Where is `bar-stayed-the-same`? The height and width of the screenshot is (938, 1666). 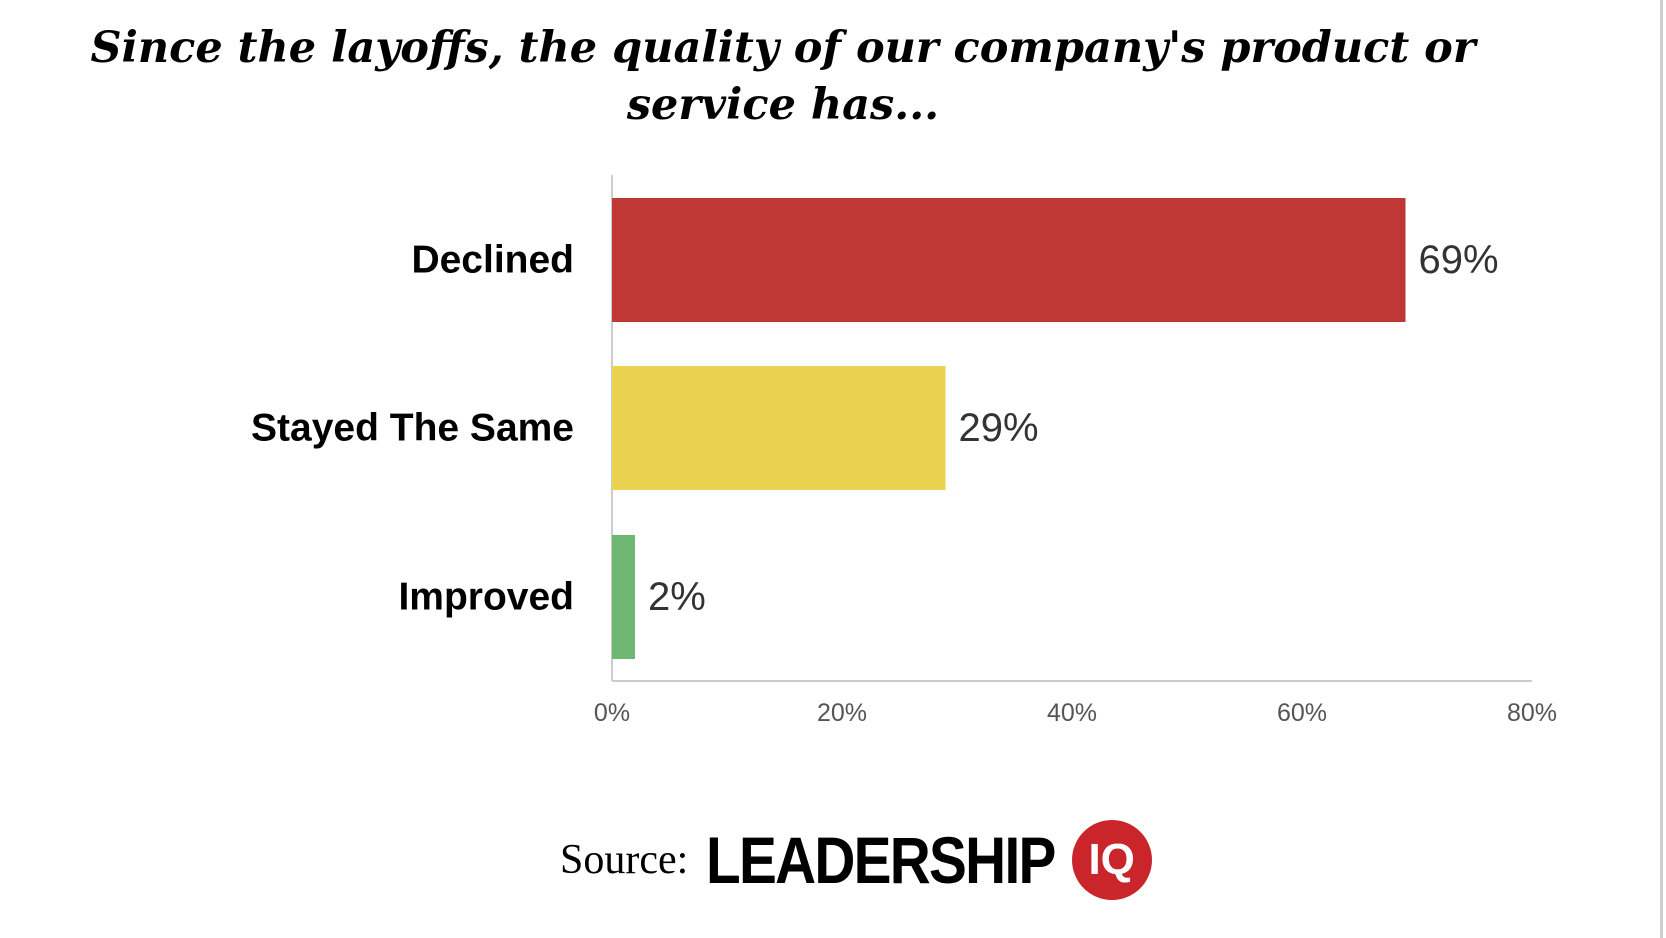 bar-stayed-the-same is located at coordinates (779, 428).